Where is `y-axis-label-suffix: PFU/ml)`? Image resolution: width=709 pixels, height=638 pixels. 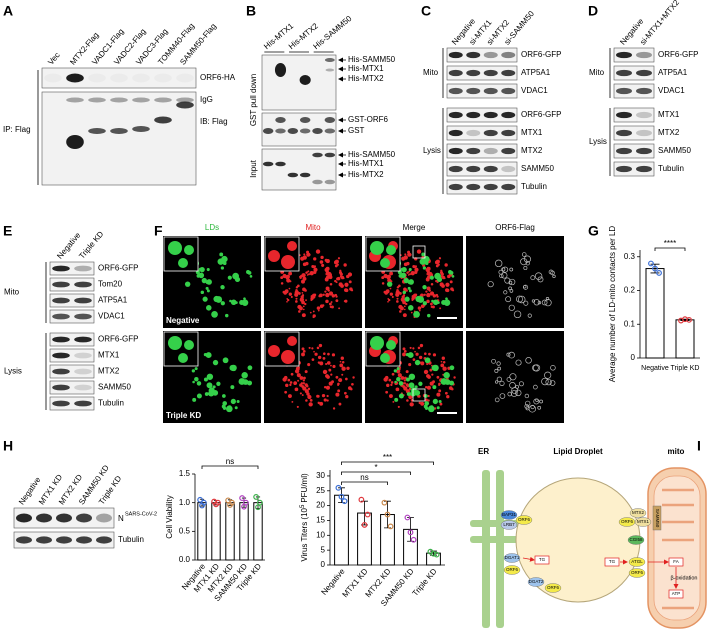
y-axis-label-suffix: PFU/ml) is located at coordinates (304, 488).